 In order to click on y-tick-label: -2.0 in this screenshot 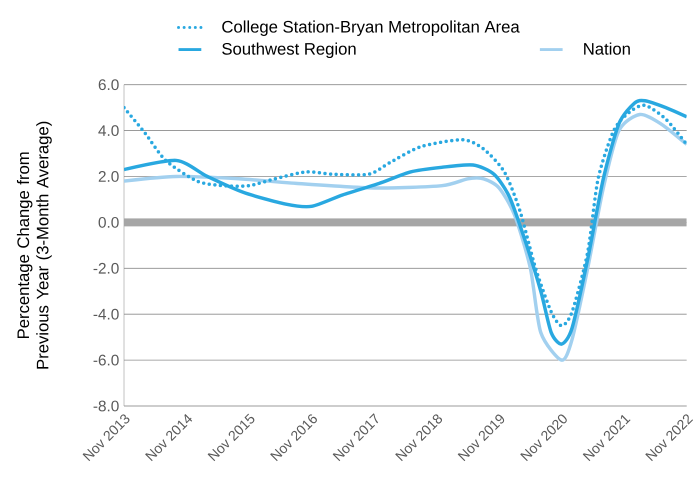, I will do `click(106, 268)`.